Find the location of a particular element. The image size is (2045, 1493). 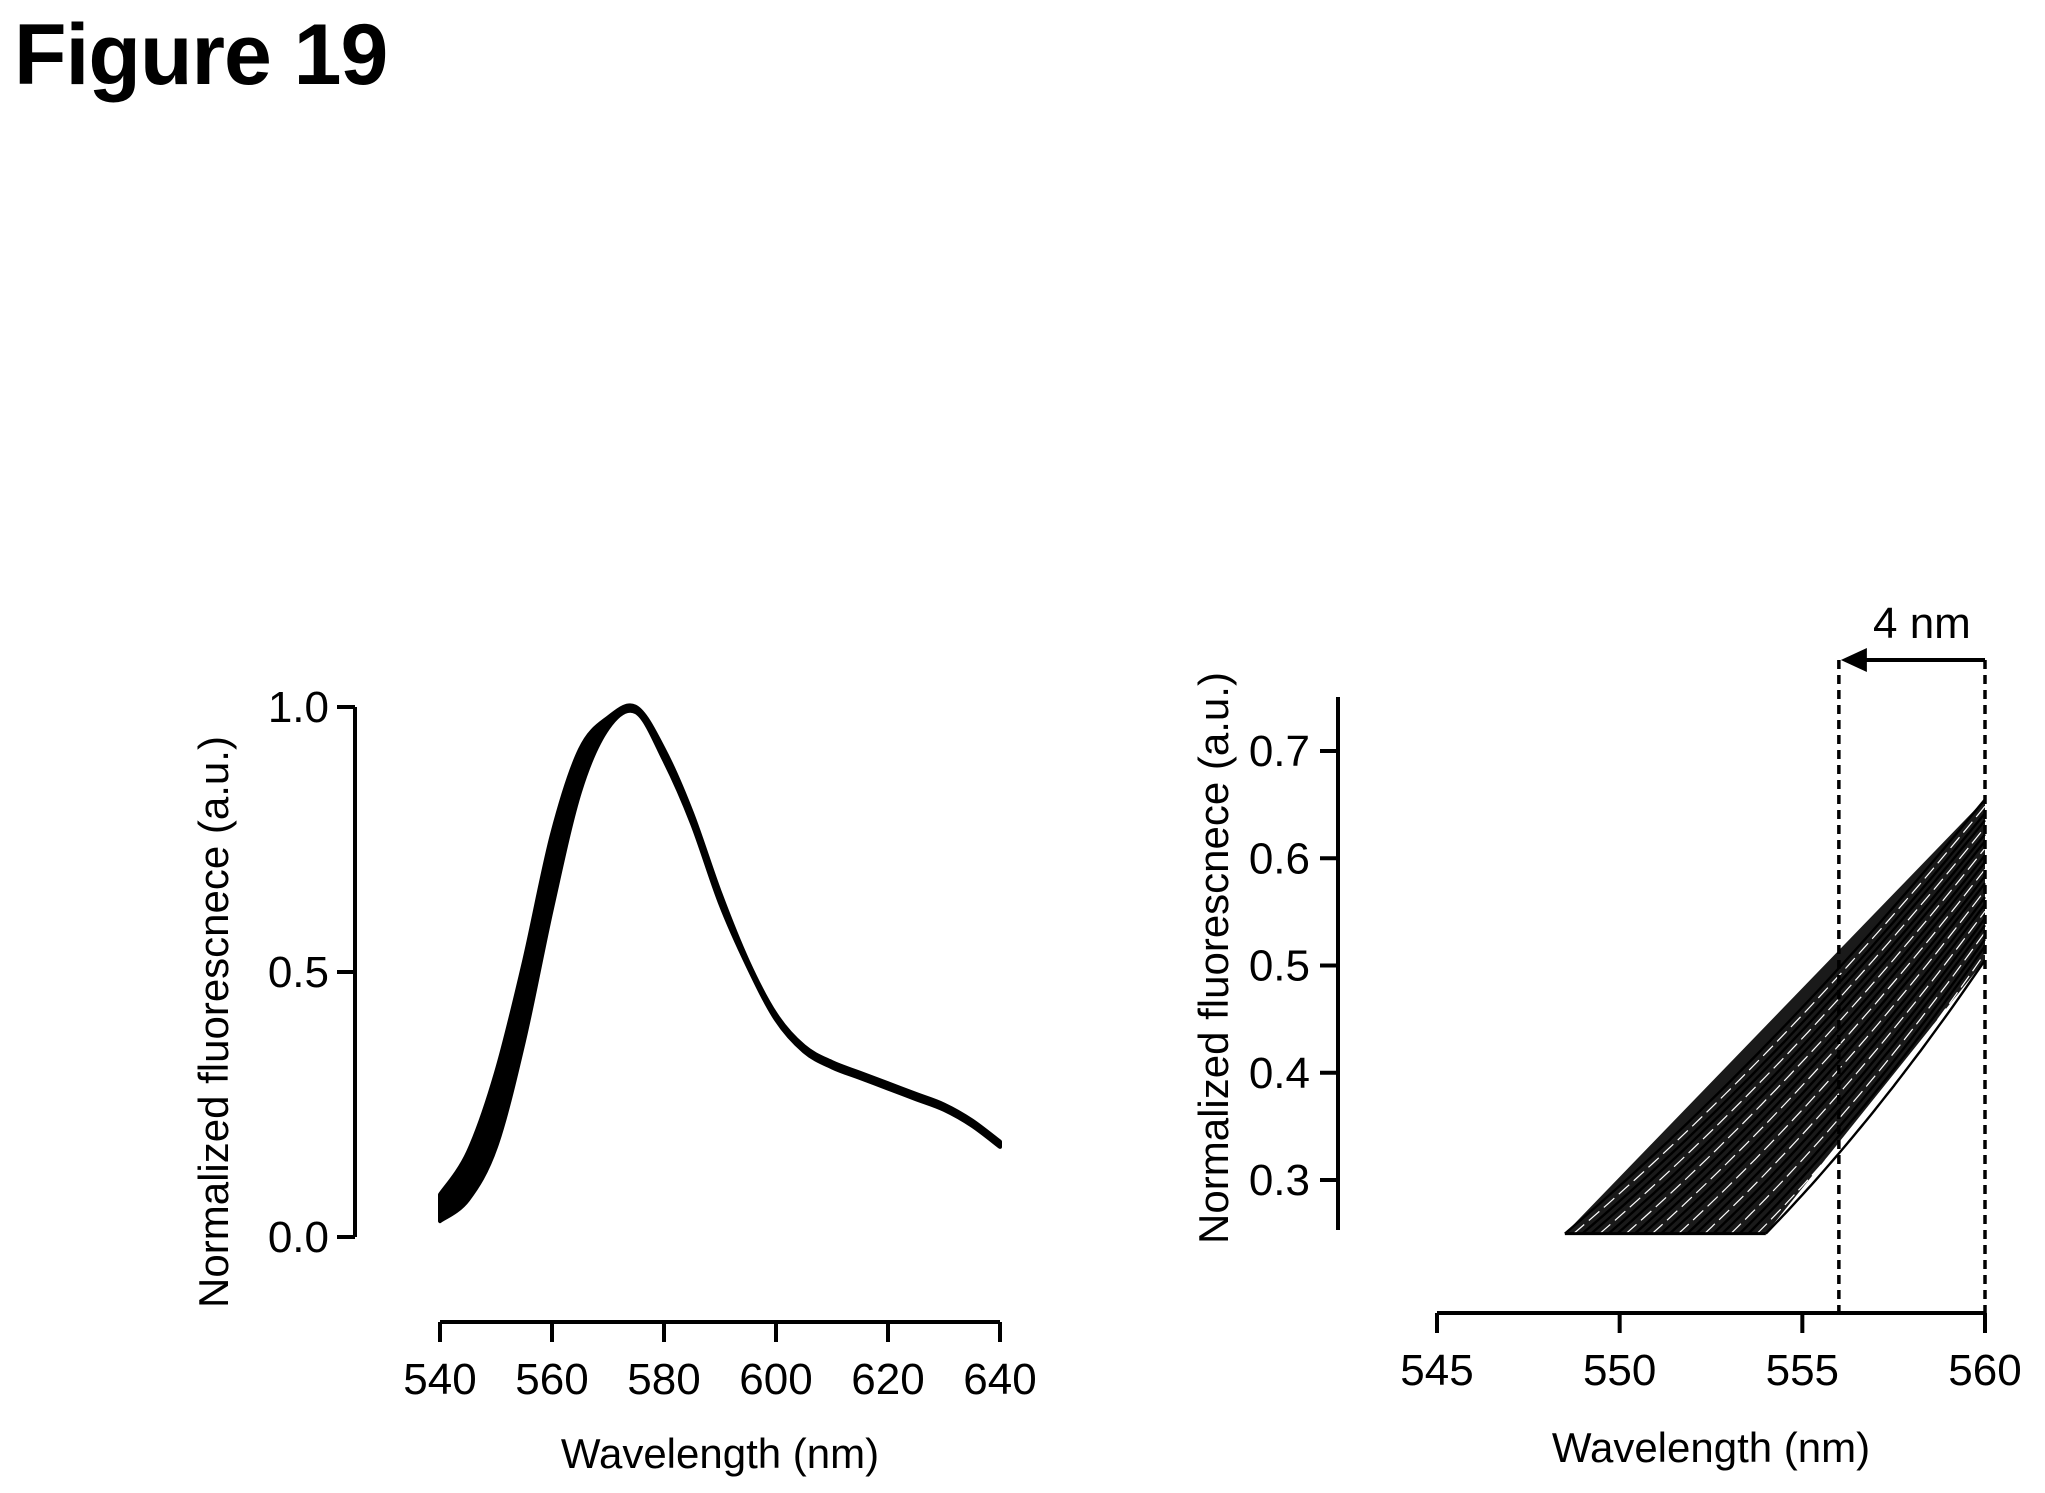

shift-arrowhead is located at coordinates (1853, 660).